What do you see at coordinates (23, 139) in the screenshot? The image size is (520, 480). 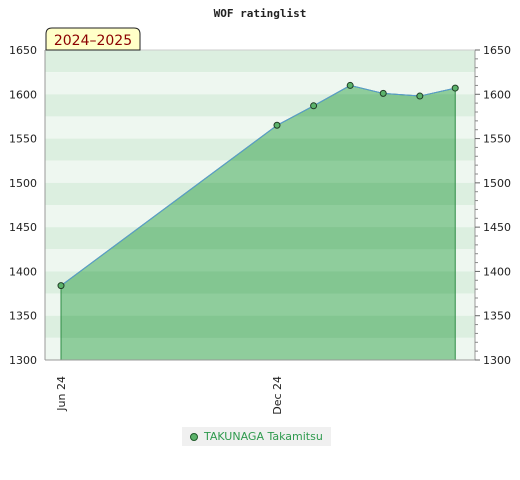 I see `y-tick-label-left: 1550` at bounding box center [23, 139].